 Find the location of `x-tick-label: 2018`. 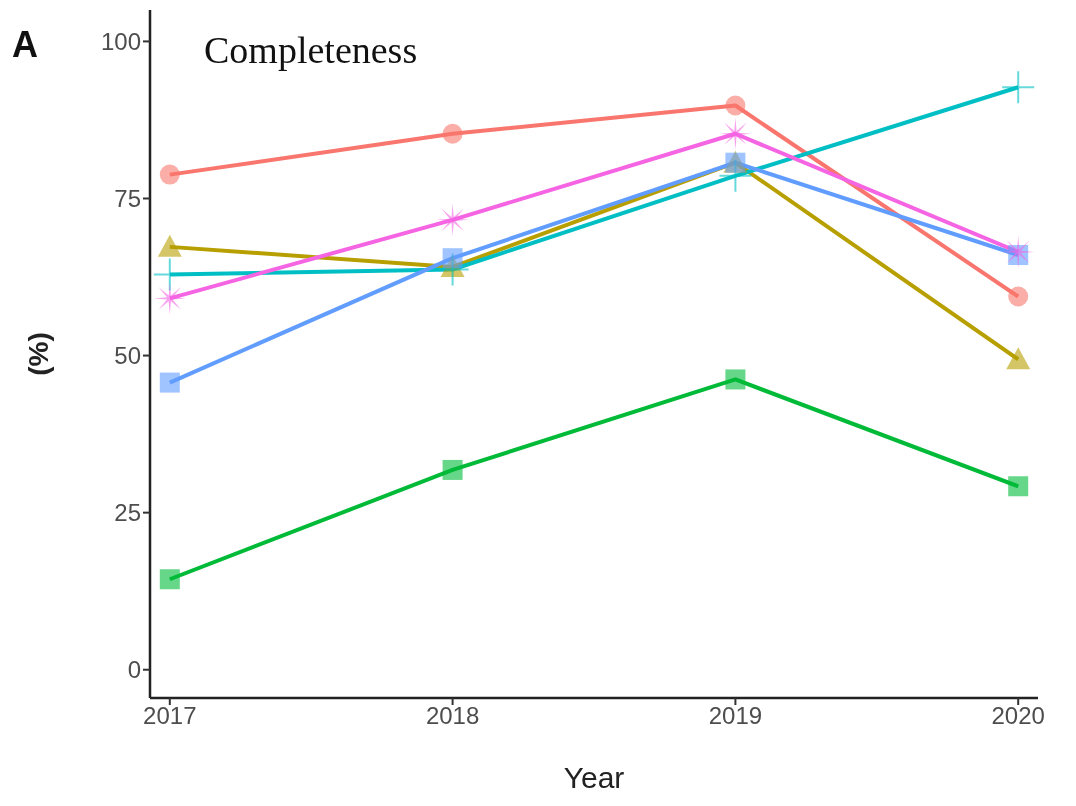

x-tick-label: 2018 is located at coordinates (452, 716).